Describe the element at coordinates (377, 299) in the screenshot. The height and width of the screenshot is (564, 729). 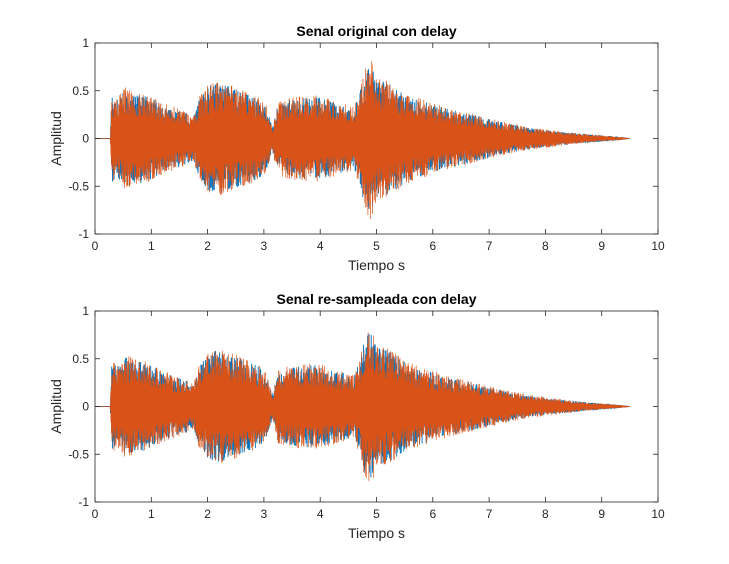
I see `chart-title: Senal re-sampleada con delay` at that location.